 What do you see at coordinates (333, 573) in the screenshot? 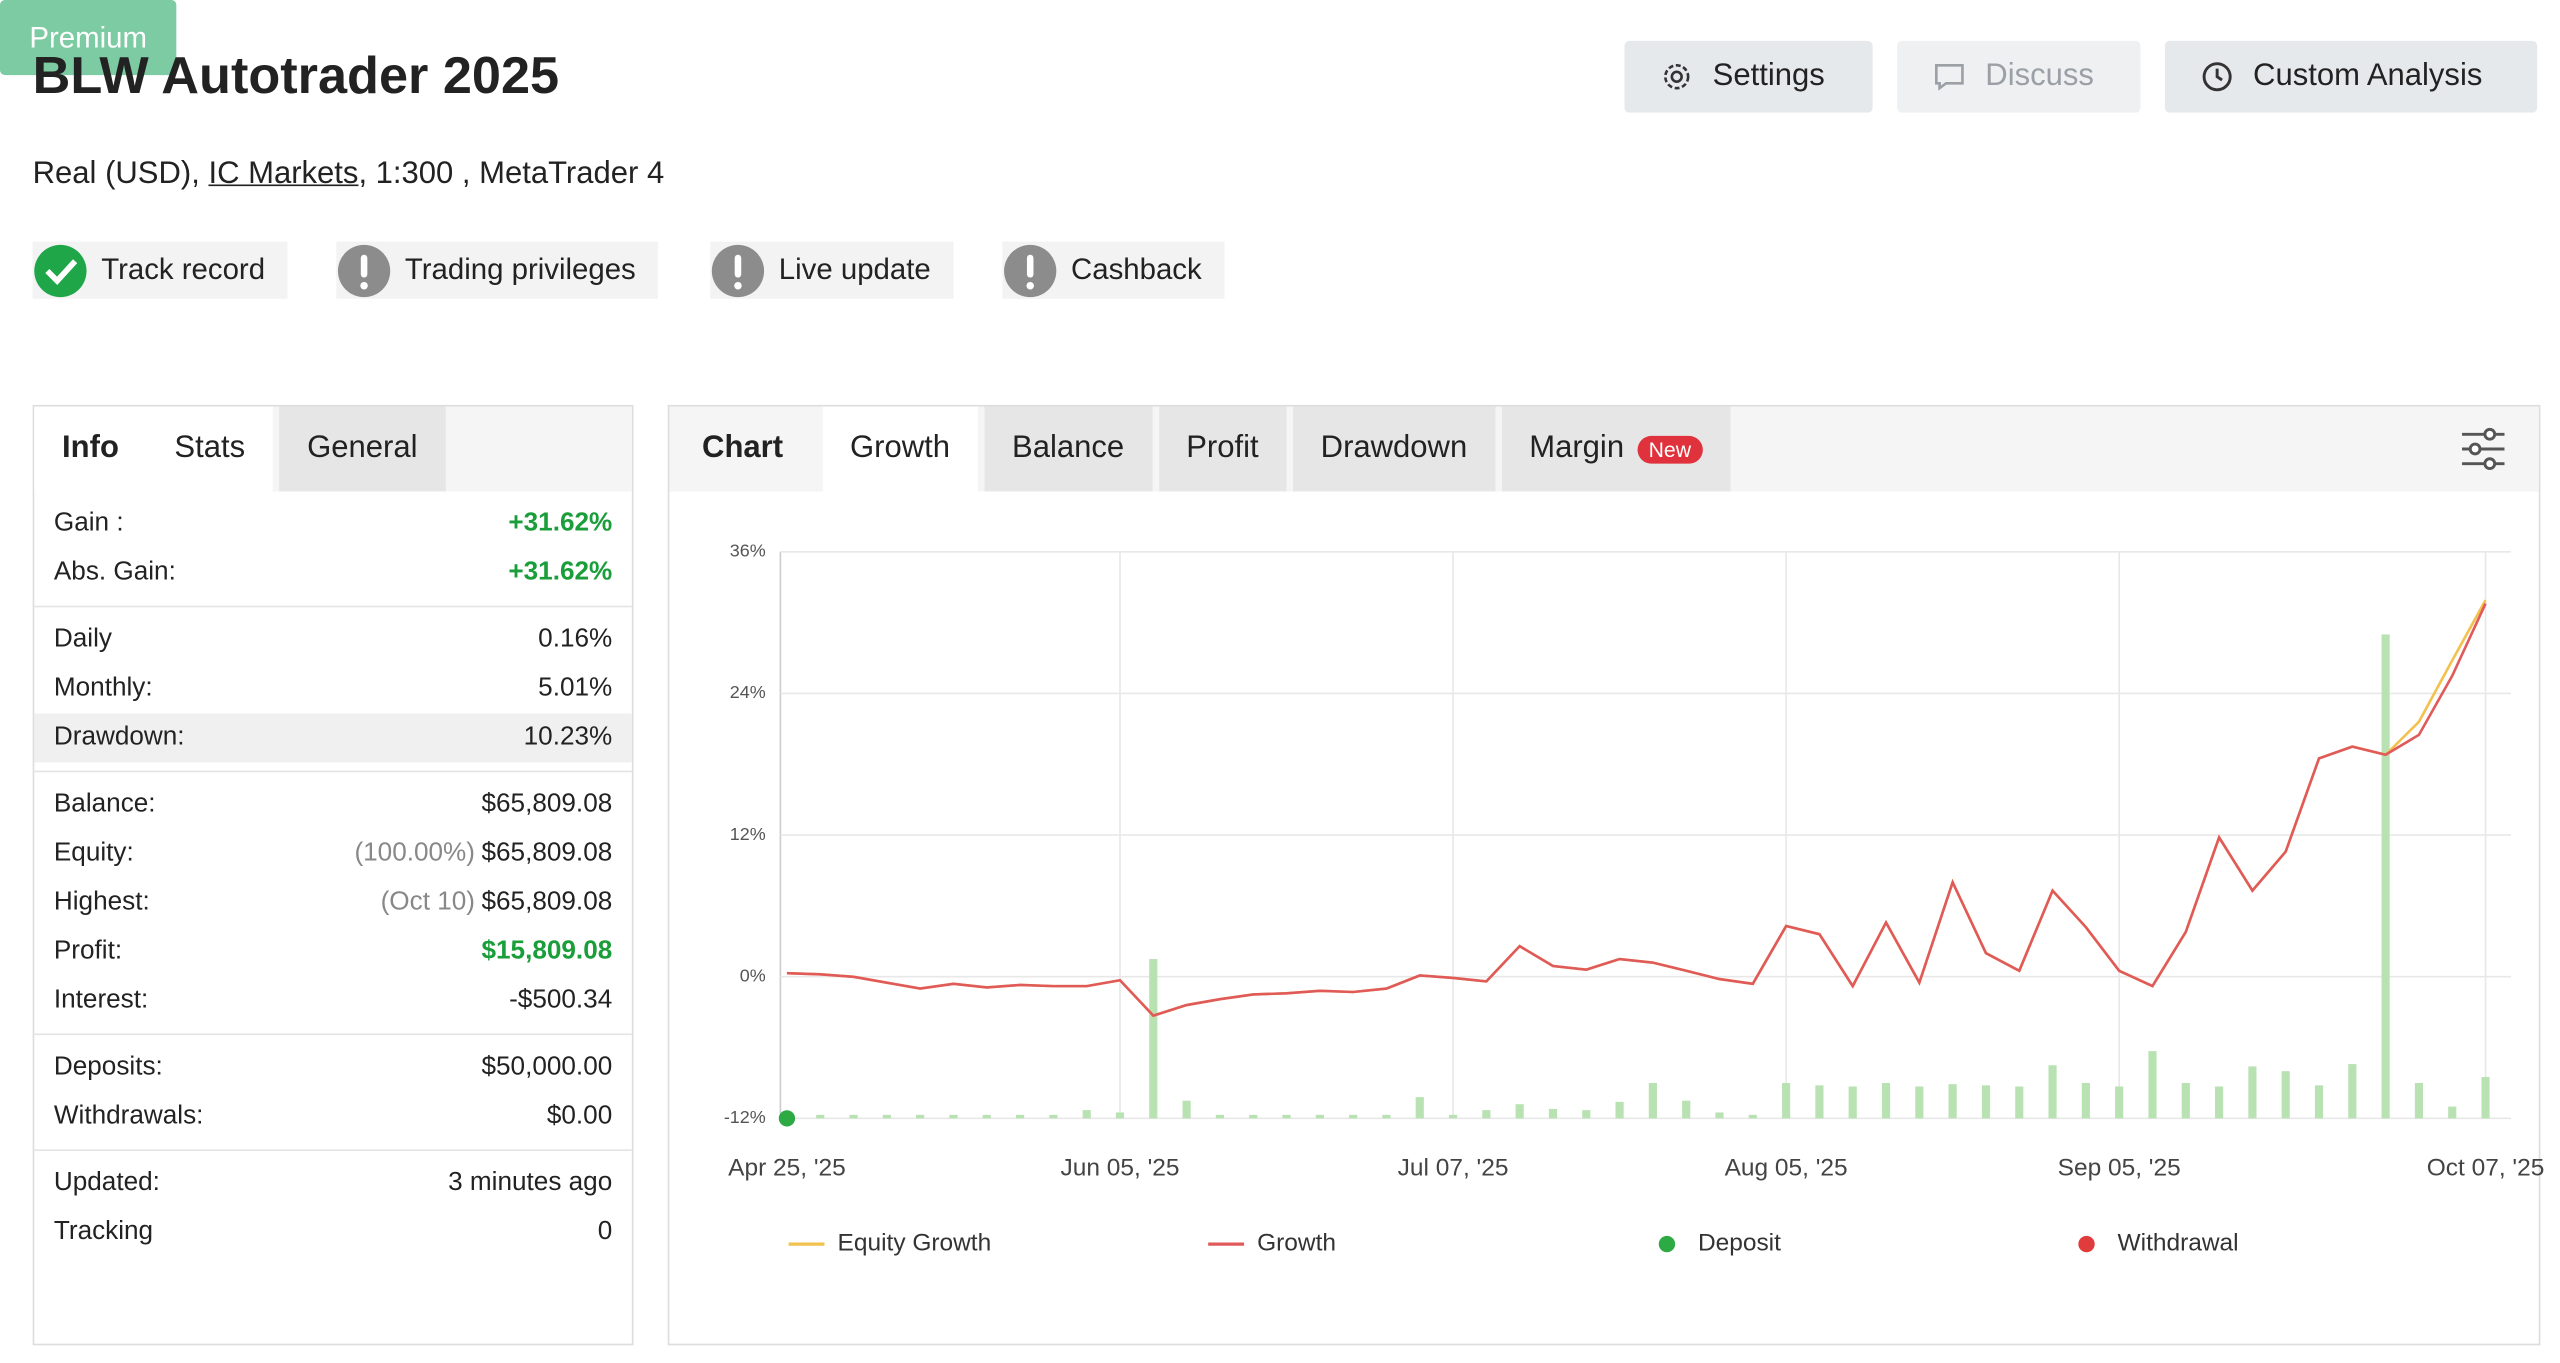
I see `info-row: Abs. Gain: +31.62%` at bounding box center [333, 573].